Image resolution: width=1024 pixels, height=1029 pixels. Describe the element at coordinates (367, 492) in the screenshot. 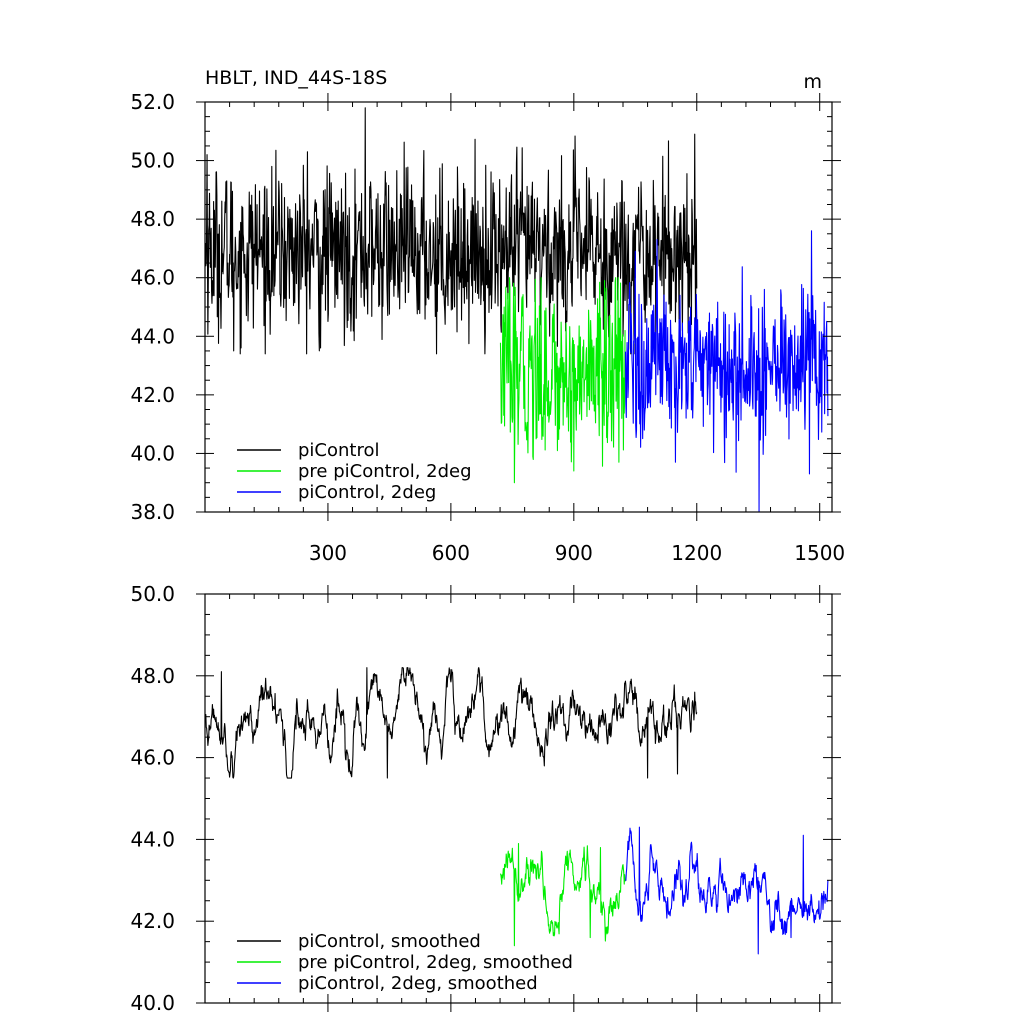

I see `legend-label: piControl, 2deg` at that location.